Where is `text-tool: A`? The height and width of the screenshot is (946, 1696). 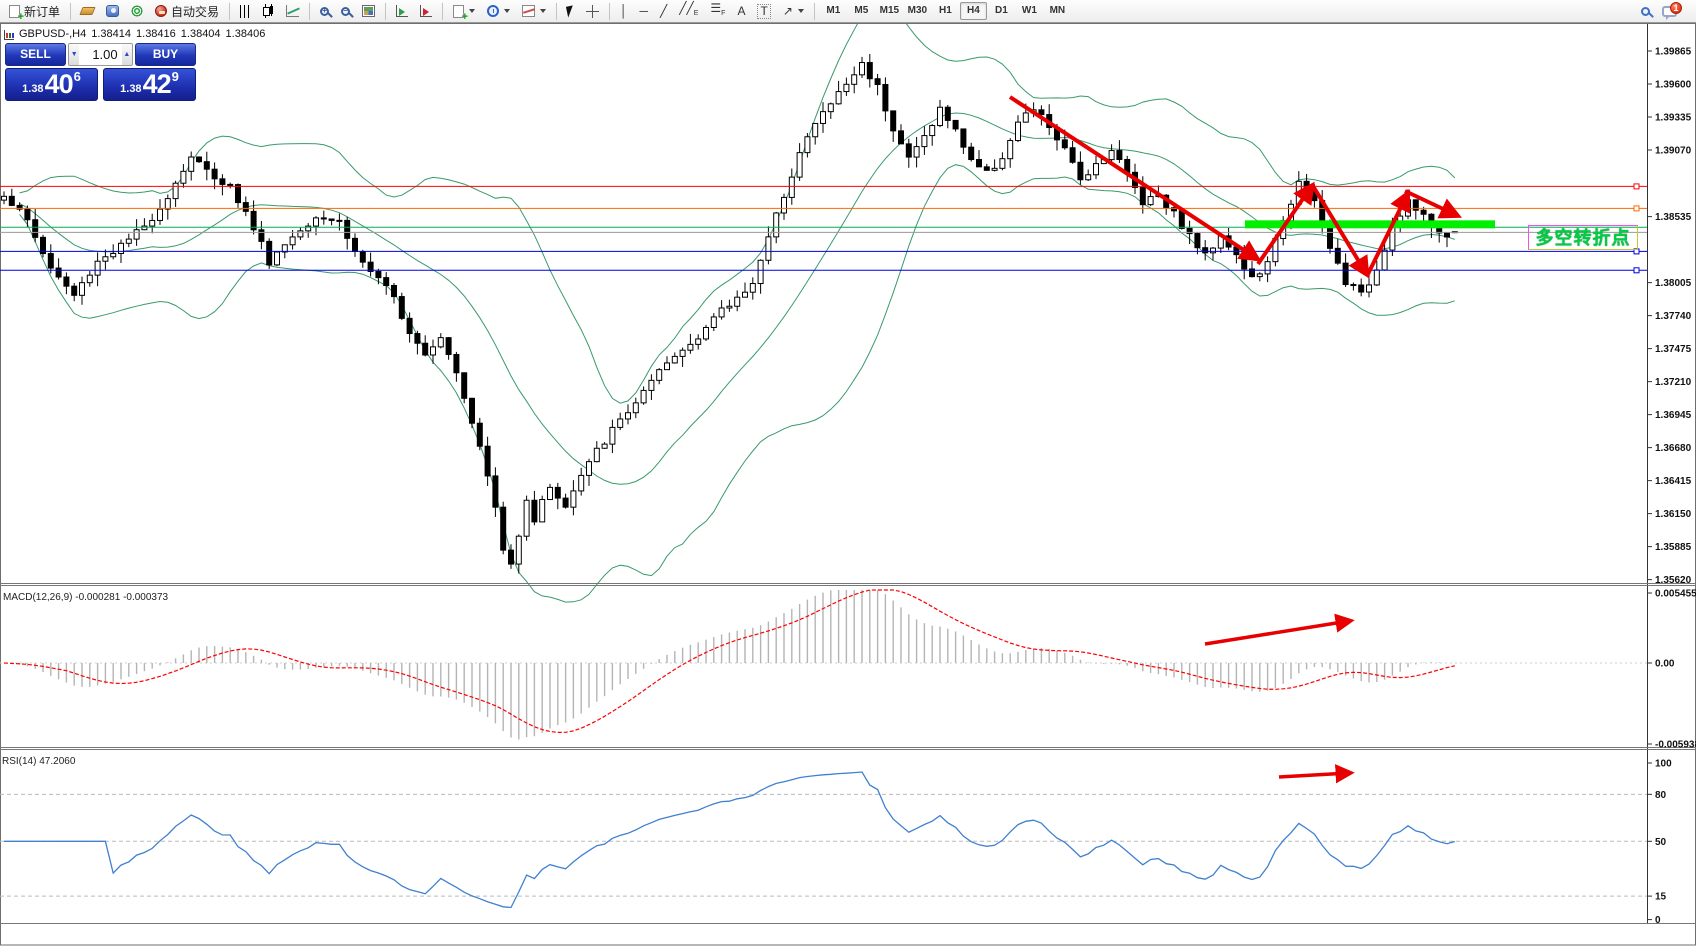
text-tool: A is located at coordinates (741, 11).